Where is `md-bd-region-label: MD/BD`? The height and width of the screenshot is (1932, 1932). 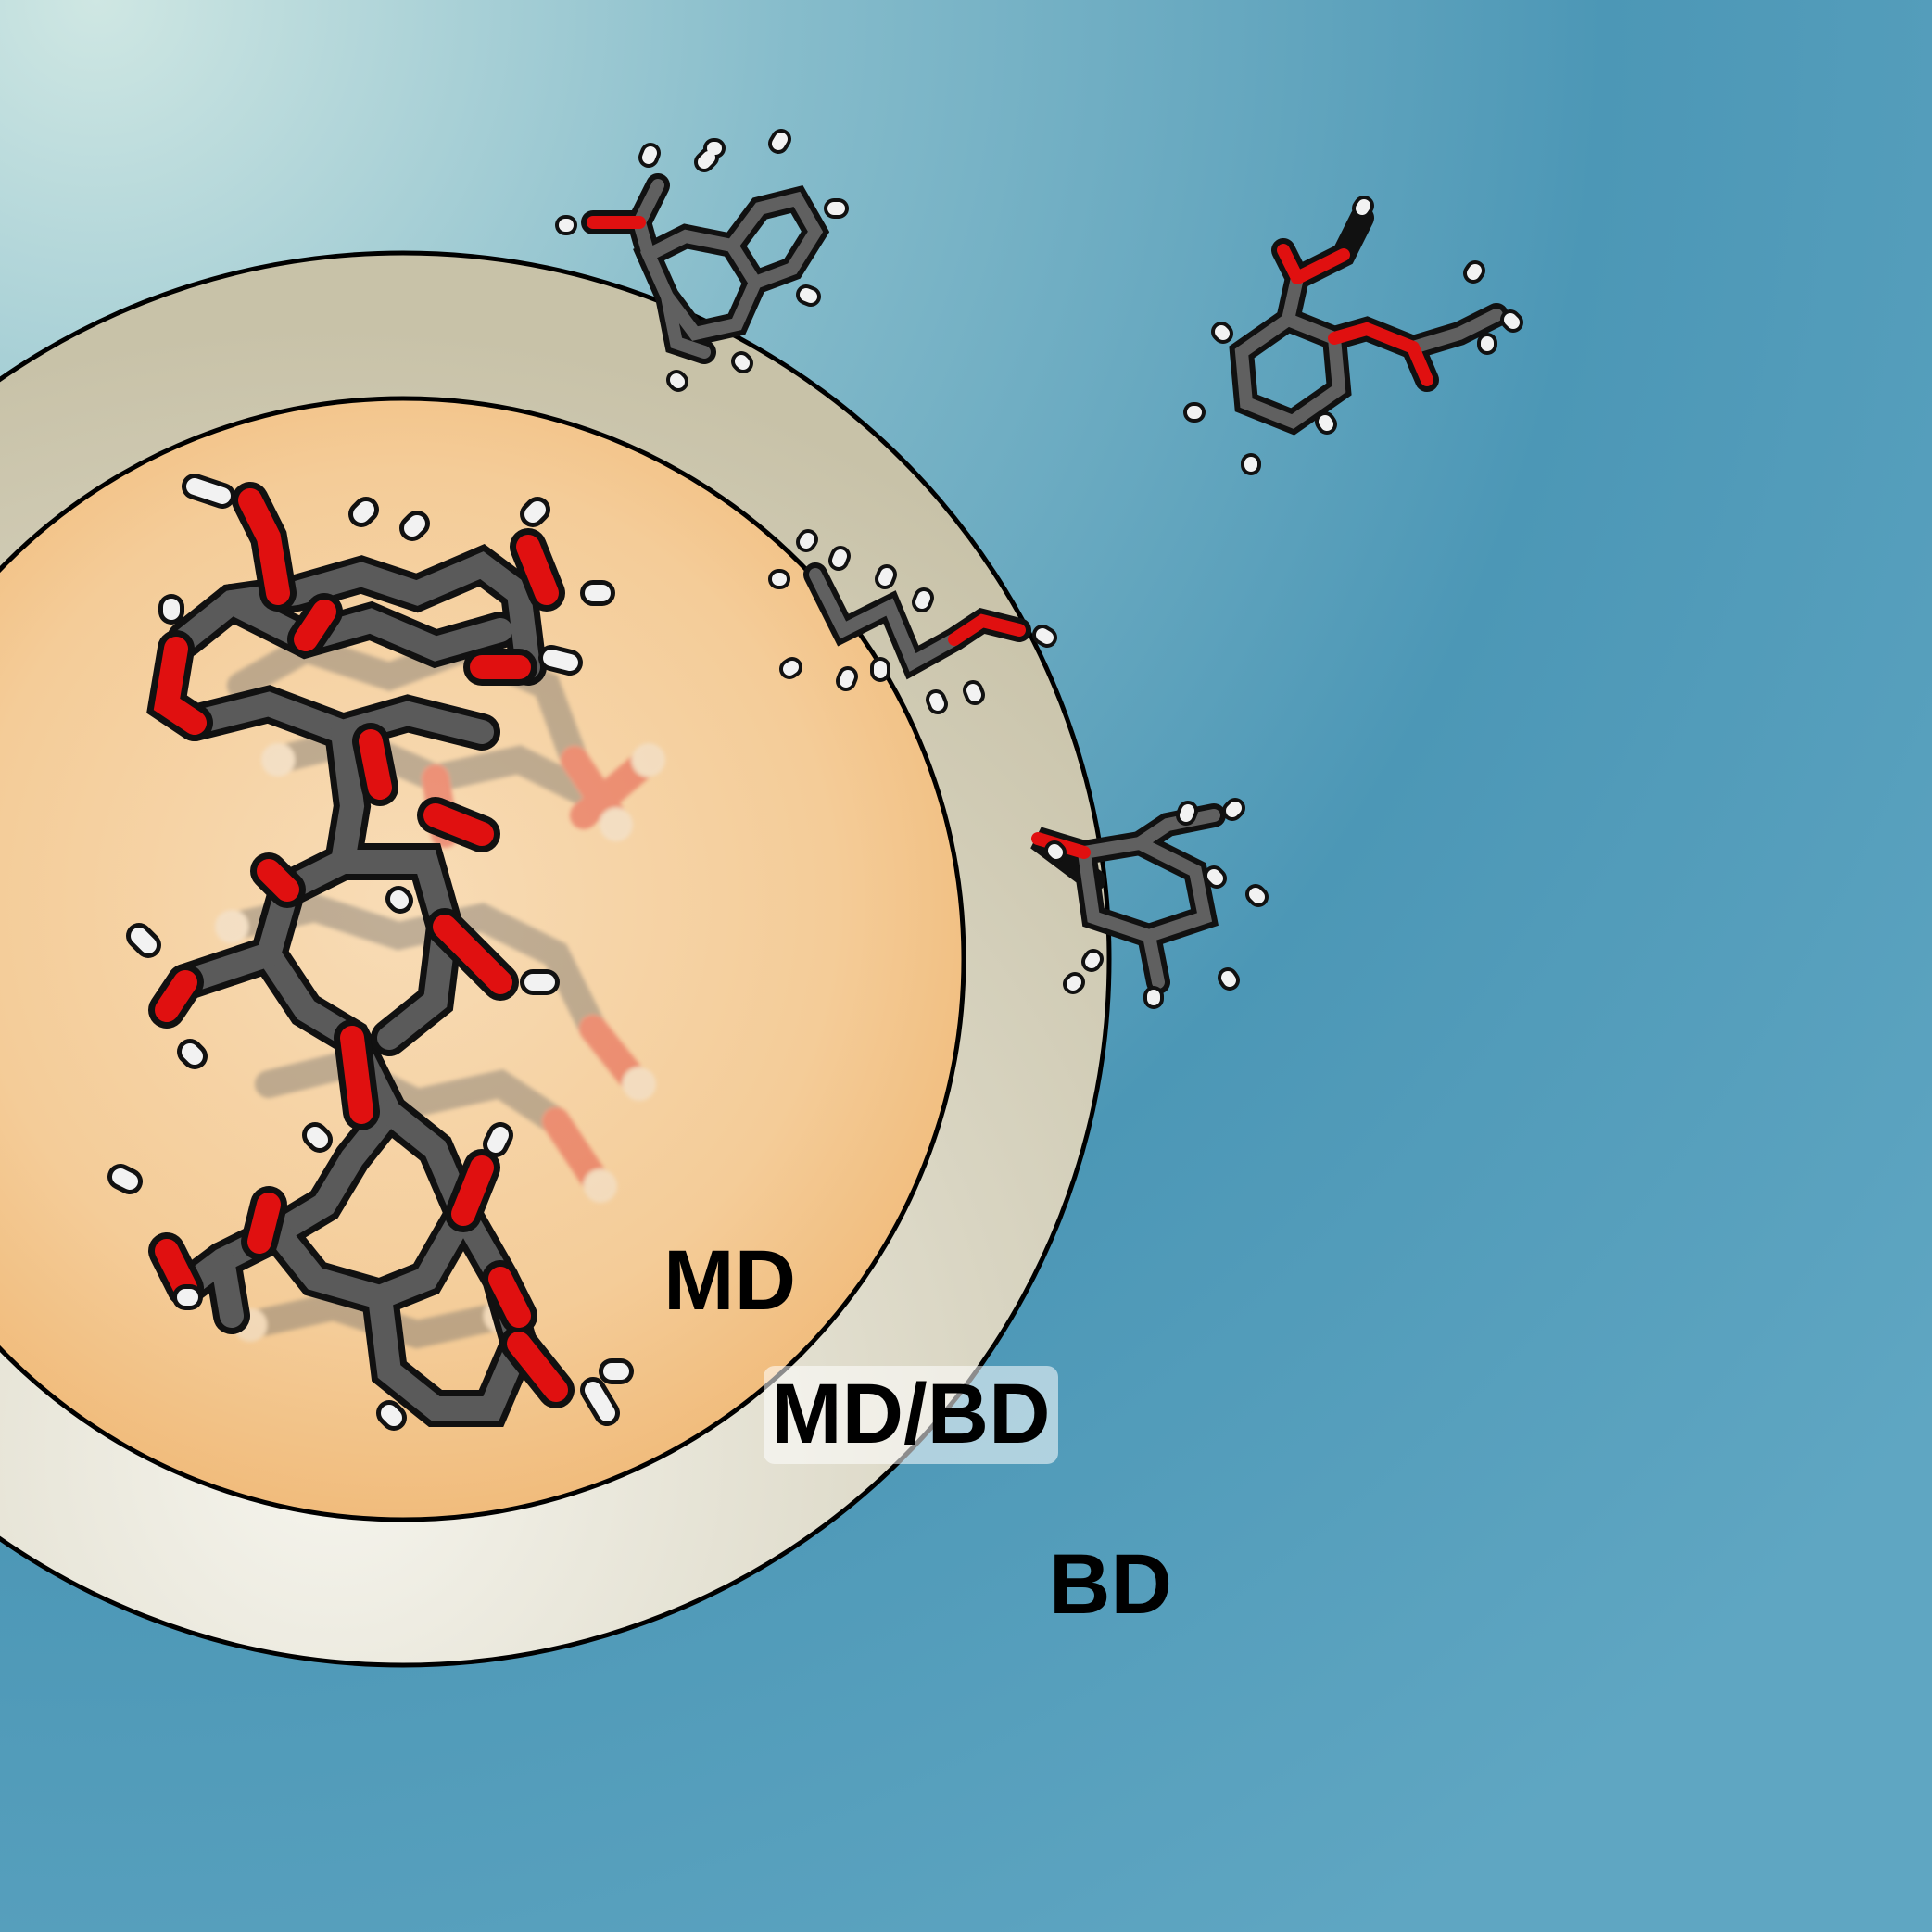
md-bd-region-label: MD/BD is located at coordinates (911, 1415).